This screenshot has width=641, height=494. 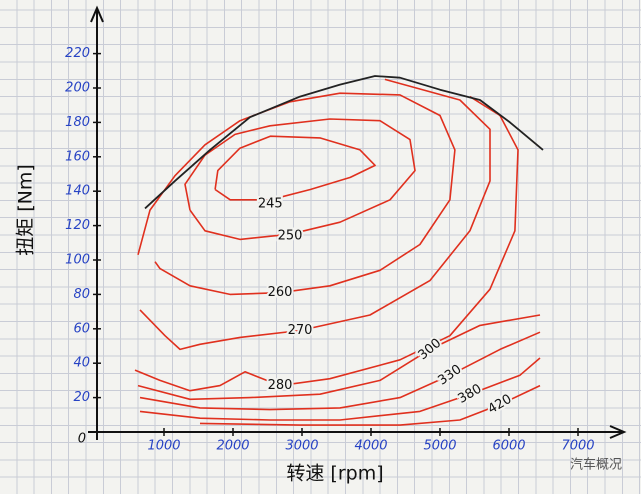 I want to click on y-tick-label: 200, so click(x=77, y=88).